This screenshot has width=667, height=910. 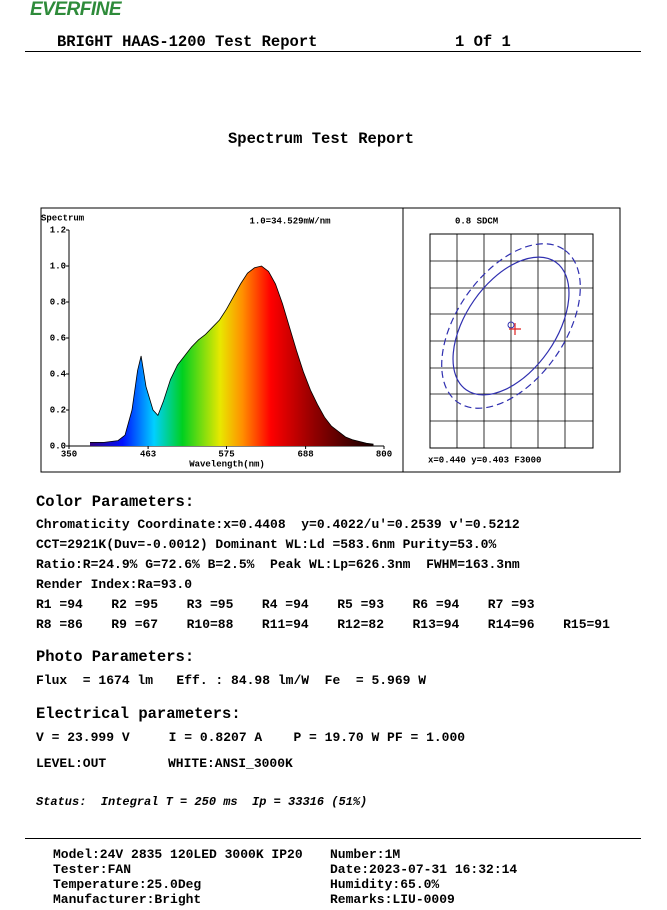 What do you see at coordinates (290, 221) in the screenshot?
I see `annotation: 1.0=34.529mW/nm` at bounding box center [290, 221].